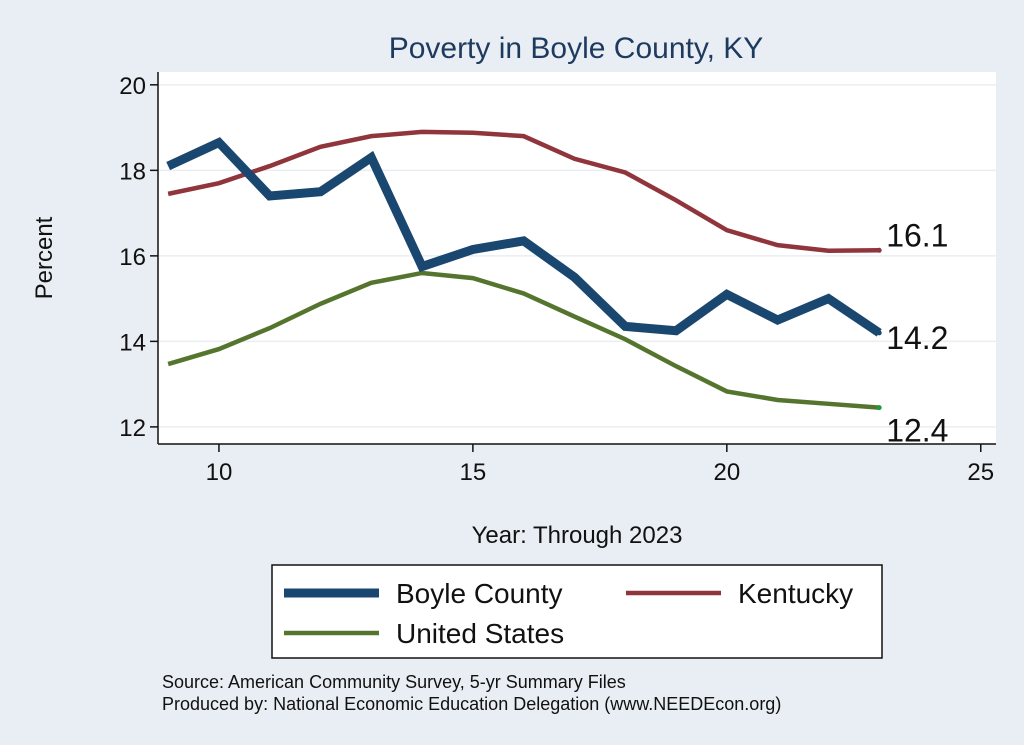  What do you see at coordinates (219, 472) in the screenshot?
I see `x-tick-label-0: 10` at bounding box center [219, 472].